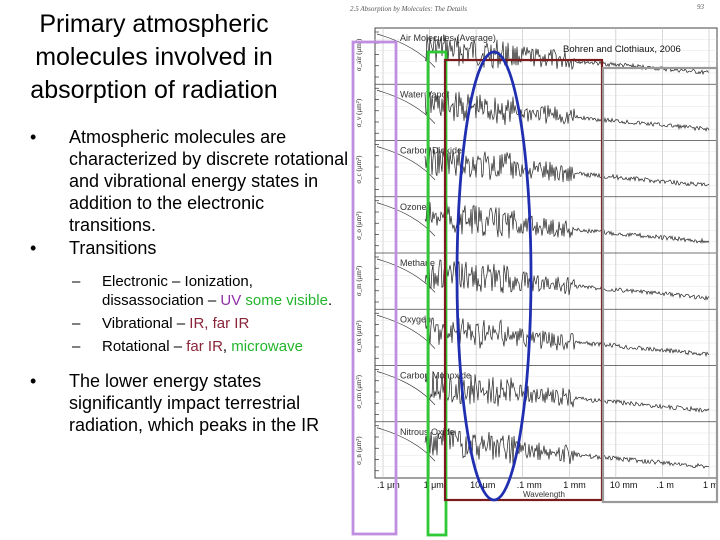  What do you see at coordinates (359, 112) in the screenshot?
I see `y-axis-label: σ_v (μm²)` at bounding box center [359, 112].